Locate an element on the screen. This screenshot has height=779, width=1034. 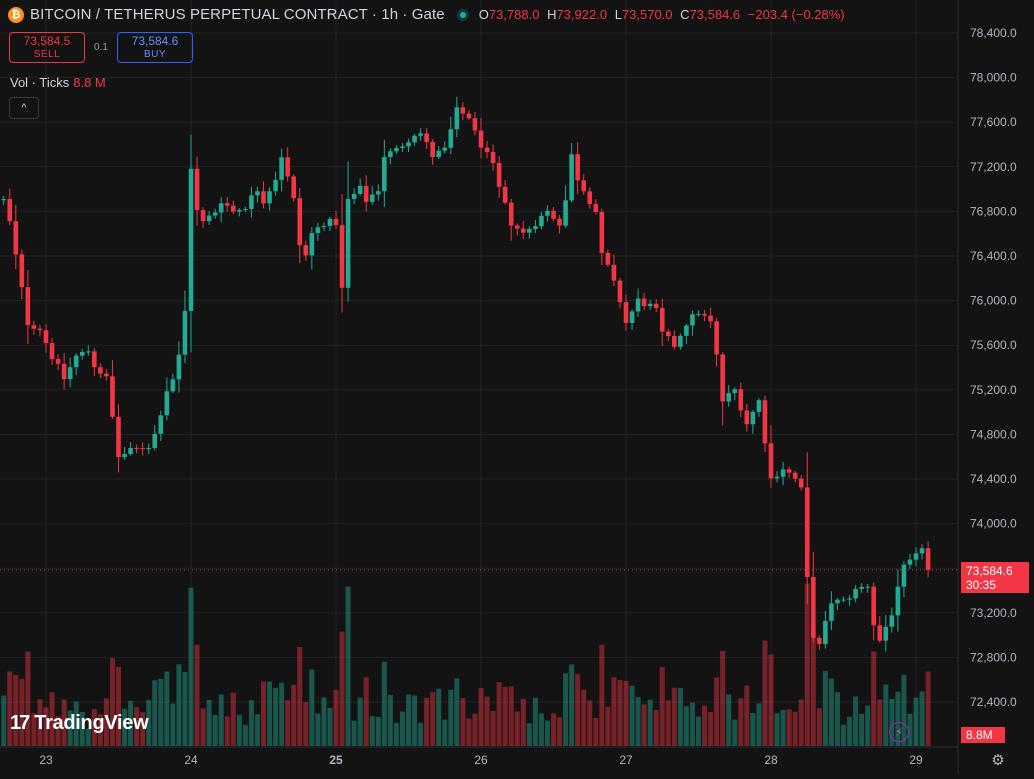
tradingview-logo: 17 TradingView is located at coordinates (79, 723).